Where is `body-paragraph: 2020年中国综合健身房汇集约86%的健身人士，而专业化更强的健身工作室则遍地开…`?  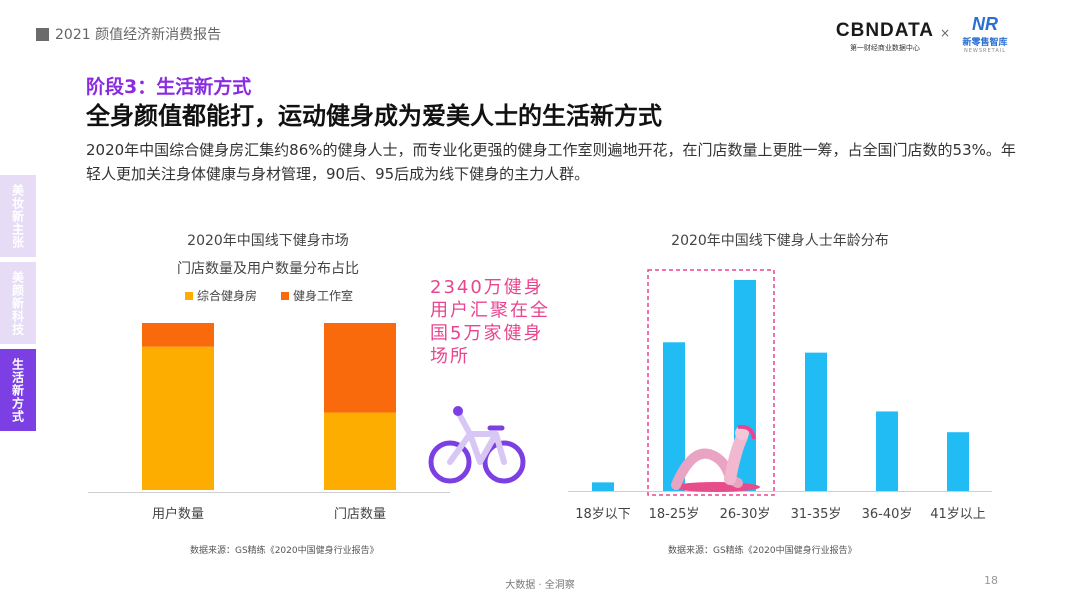
body-paragraph: 2020年中国综合健身房汇集约86%的健身人士，而专业化更强的健身工作室则遍地开… is located at coordinates (551, 162).